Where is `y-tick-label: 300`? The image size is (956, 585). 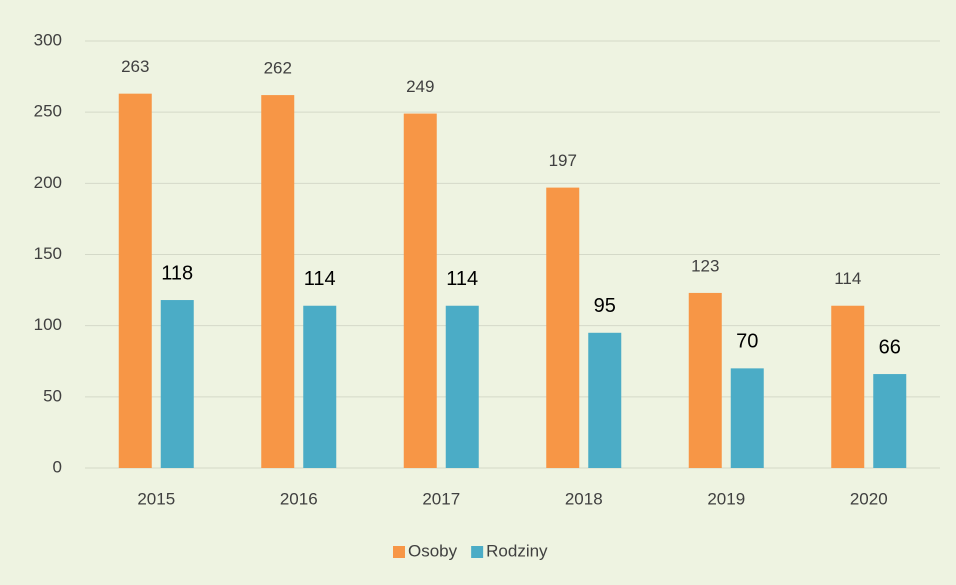
y-tick-label: 300 is located at coordinates (48, 39).